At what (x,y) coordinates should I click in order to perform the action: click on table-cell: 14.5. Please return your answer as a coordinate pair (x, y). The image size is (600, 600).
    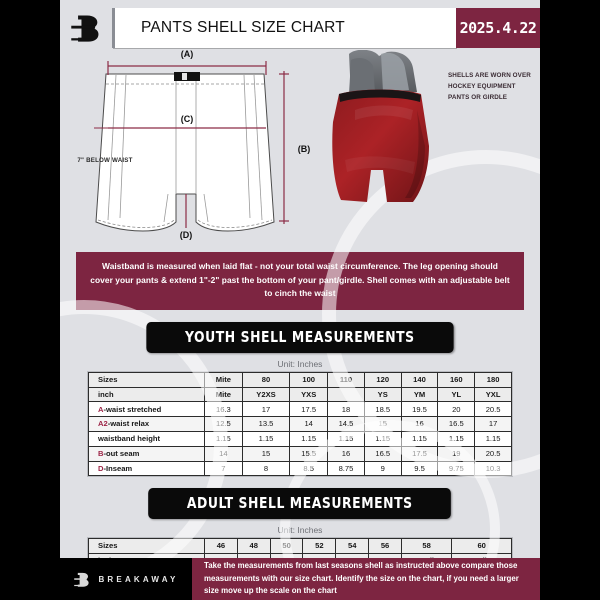
    Looking at the image, I should click on (346, 424).